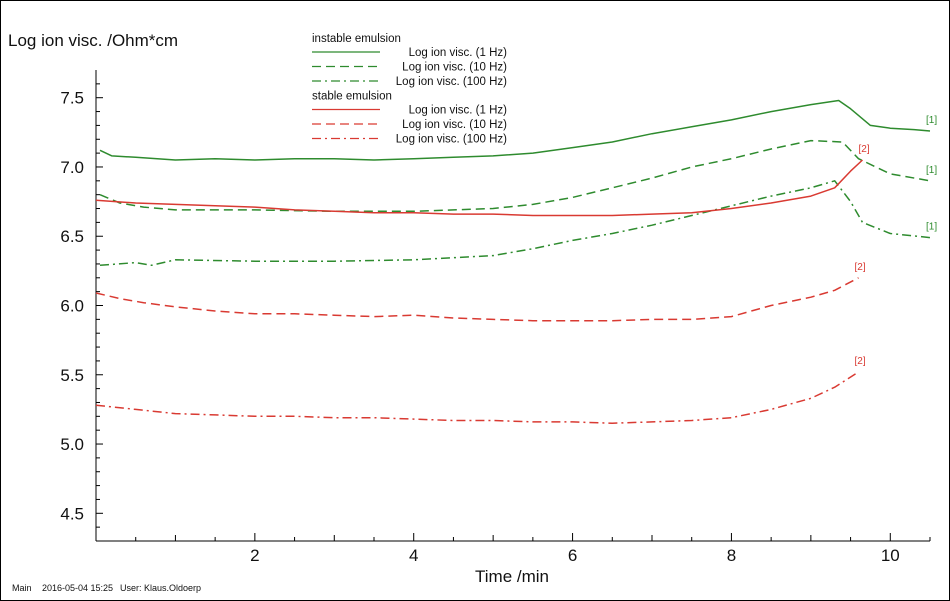 The height and width of the screenshot is (601, 950). What do you see at coordinates (22, 588) in the screenshot?
I see `footer-left: Main` at bounding box center [22, 588].